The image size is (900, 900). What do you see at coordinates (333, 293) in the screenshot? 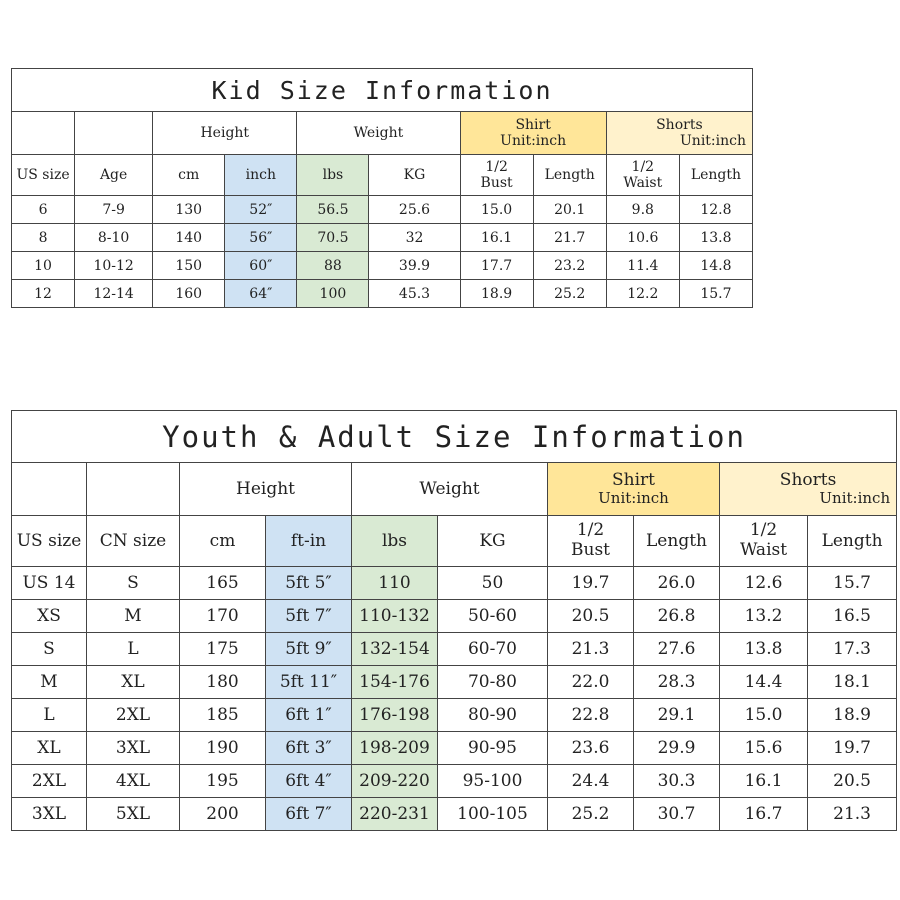
I see `kid-cell-lbs: 100` at bounding box center [333, 293].